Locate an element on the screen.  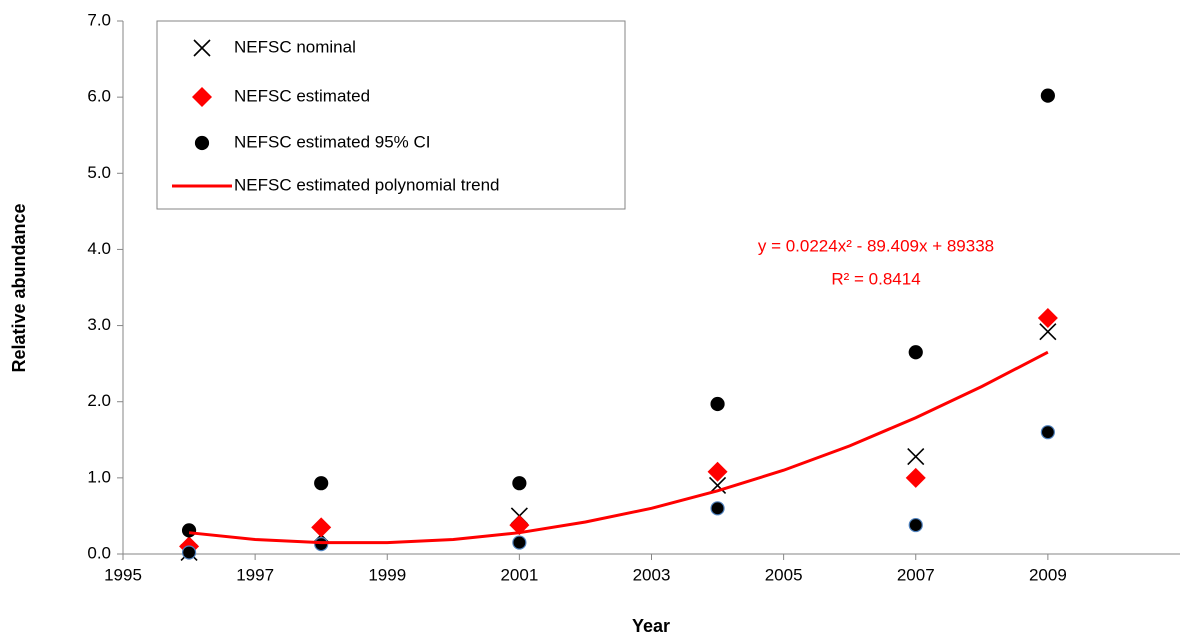
x-tick-label: 1995 is located at coordinates (123, 574).